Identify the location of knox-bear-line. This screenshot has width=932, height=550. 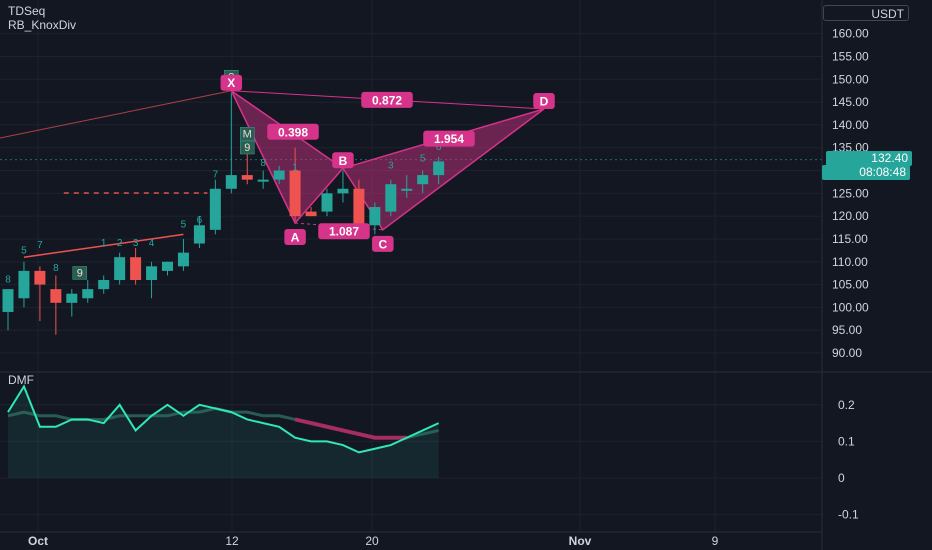
(116, 114).